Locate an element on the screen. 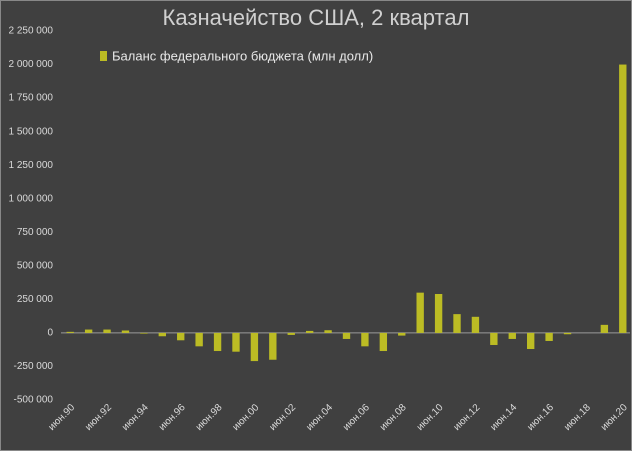 The width and height of the screenshot is (632, 451). legend-label: Баланс федерального бюджета (млн долл) is located at coordinates (242, 55).